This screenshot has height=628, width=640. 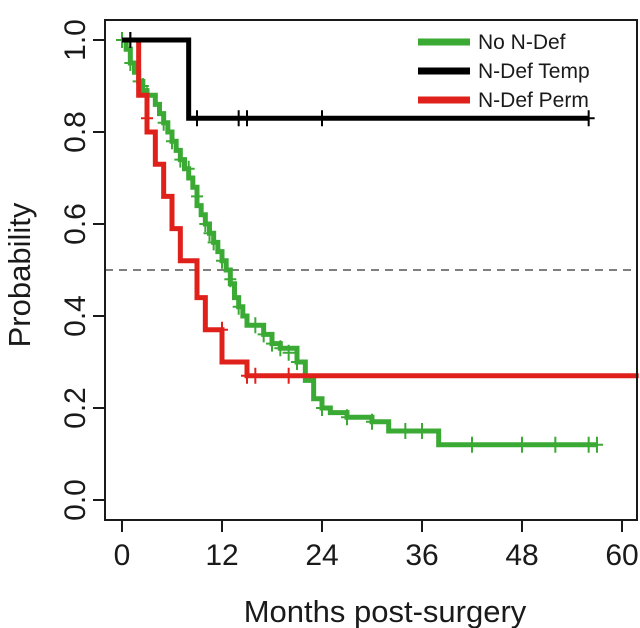 I want to click on x-tick-label: 36, so click(x=421, y=555).